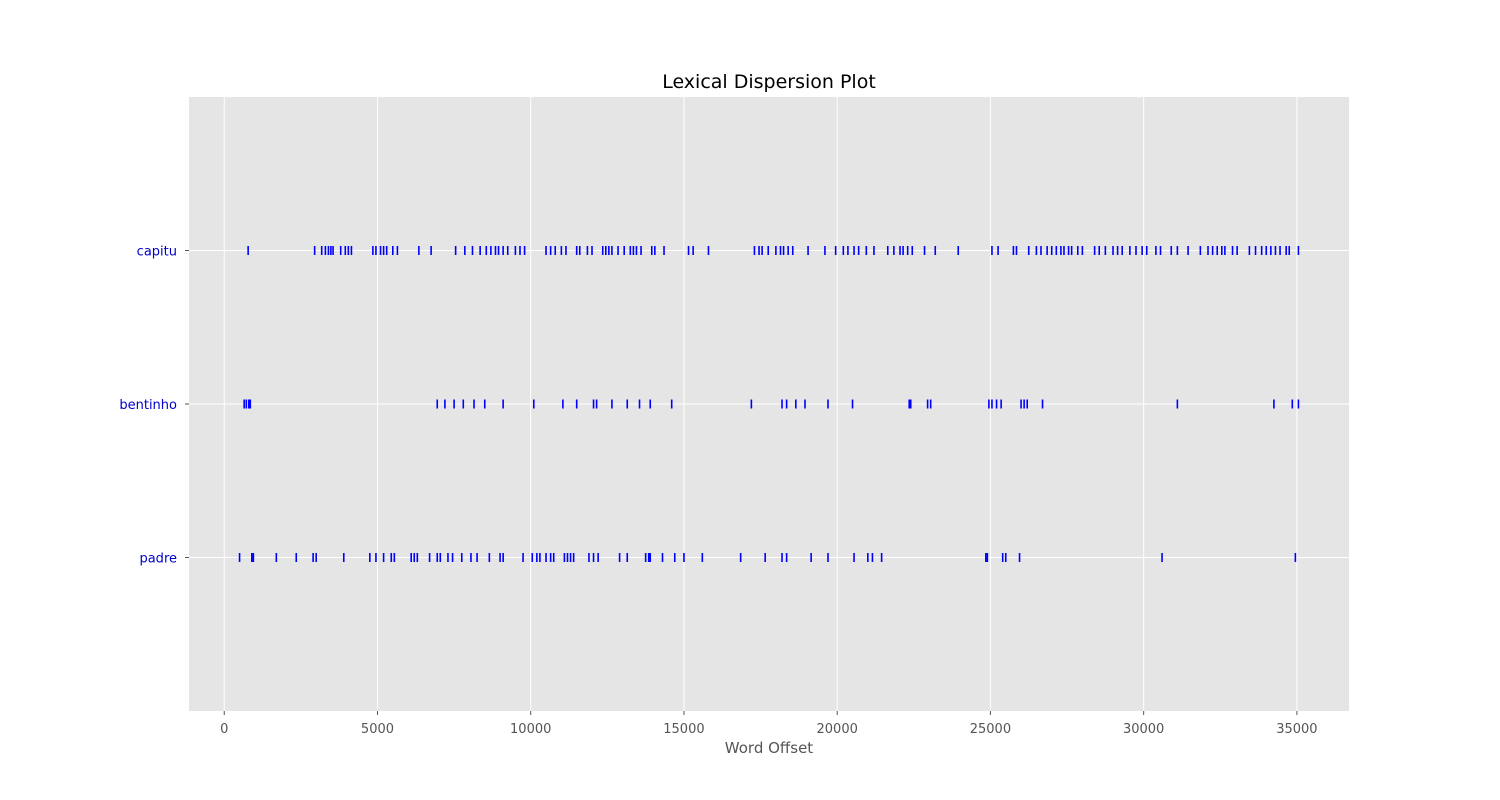  What do you see at coordinates (1296, 729) in the screenshot?
I see `x-tick-label: 35000` at bounding box center [1296, 729].